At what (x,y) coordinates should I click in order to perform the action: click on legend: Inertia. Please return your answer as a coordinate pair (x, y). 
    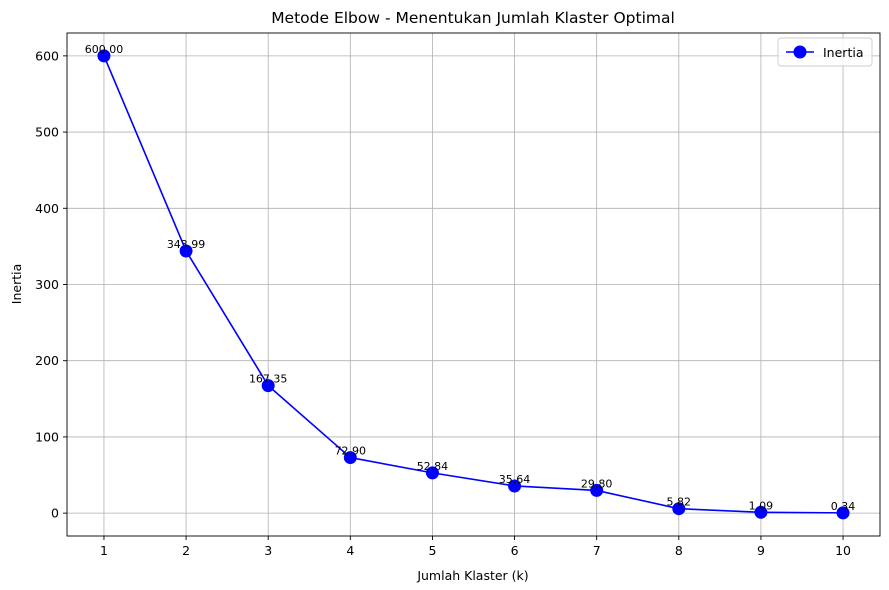
    Looking at the image, I should click on (825, 52).